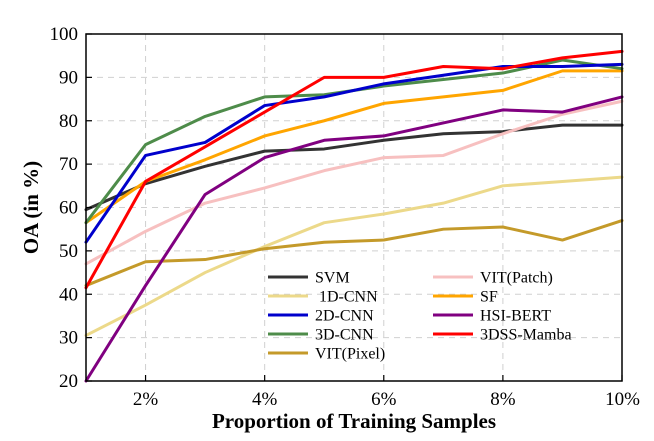 Image resolution: width=654 pixels, height=441 pixels. What do you see at coordinates (503, 399) in the screenshot?
I see `x-tick-label: 8%` at bounding box center [503, 399].